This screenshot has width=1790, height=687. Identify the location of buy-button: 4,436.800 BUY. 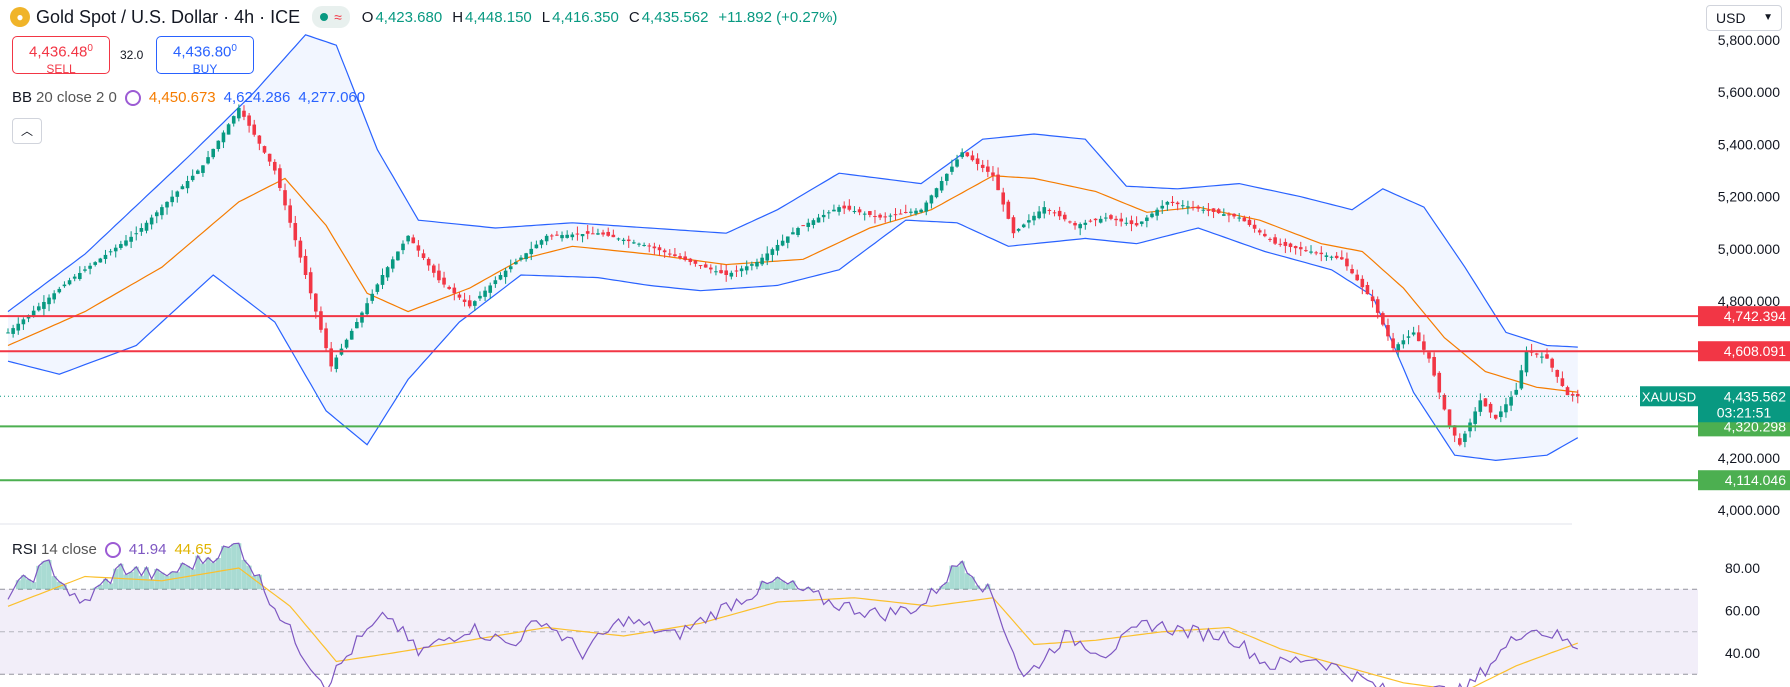
(205, 56).